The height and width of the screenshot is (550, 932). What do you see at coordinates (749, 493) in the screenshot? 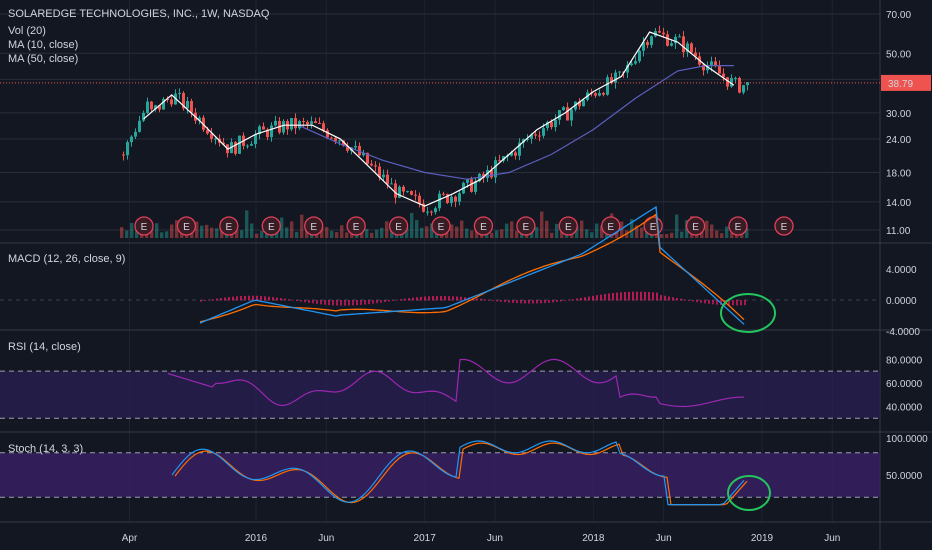
I see `stoch-highlight-ellipse` at bounding box center [749, 493].